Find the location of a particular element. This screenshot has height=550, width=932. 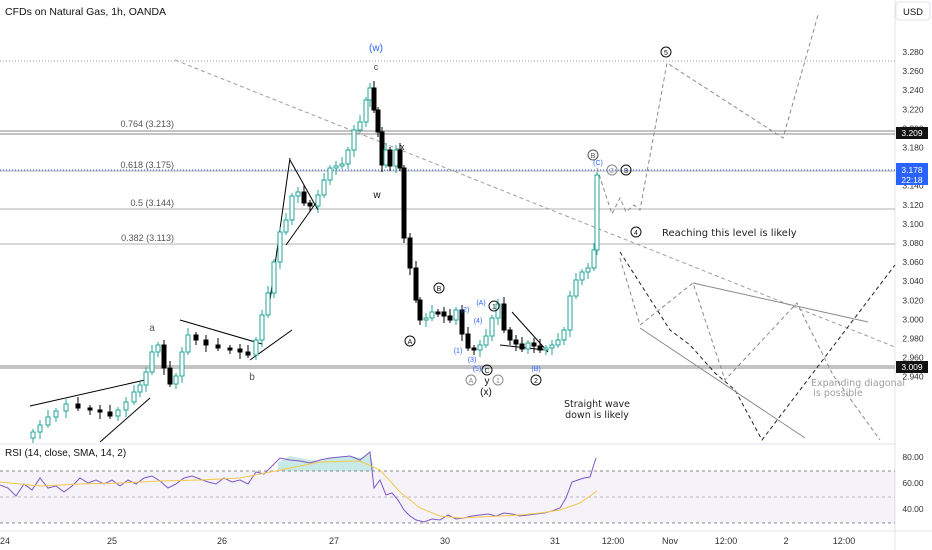

price-badges: 3.209 3.178 22:18 3.009 is located at coordinates (912, 250).